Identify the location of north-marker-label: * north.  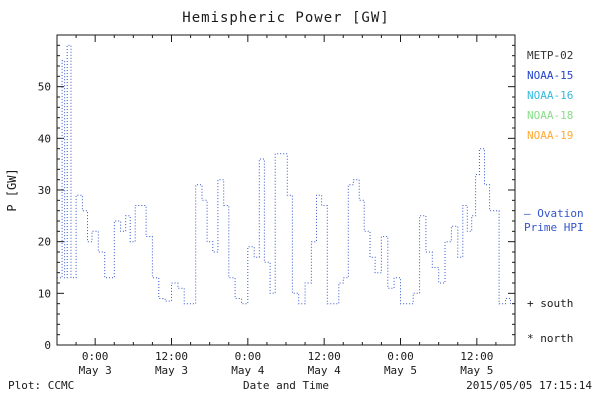
(550, 338).